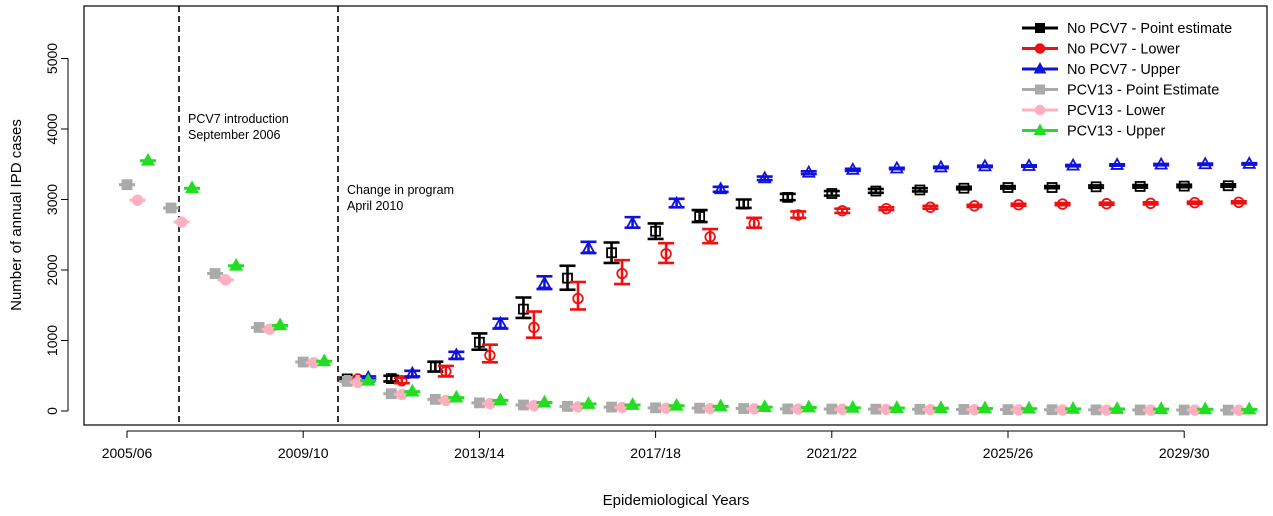  Describe the element at coordinates (1123, 70) in the screenshot. I see `legend-label: No PCV7 - Upper` at that location.